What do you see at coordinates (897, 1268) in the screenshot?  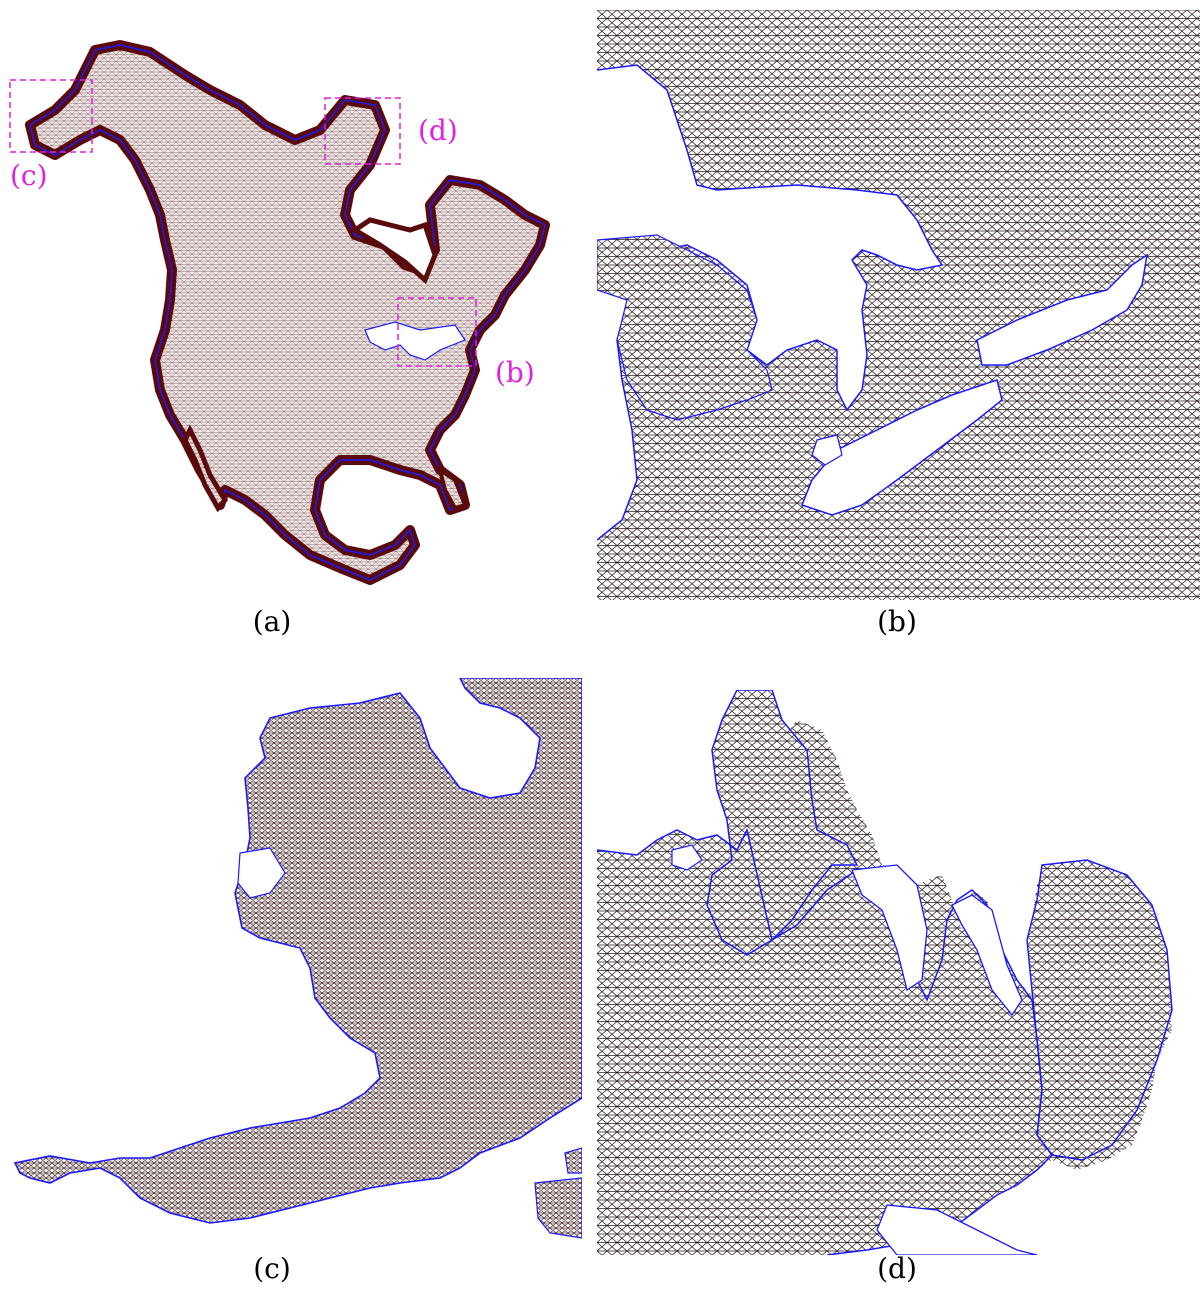 I see `caption-d: (d)` at bounding box center [897, 1268].